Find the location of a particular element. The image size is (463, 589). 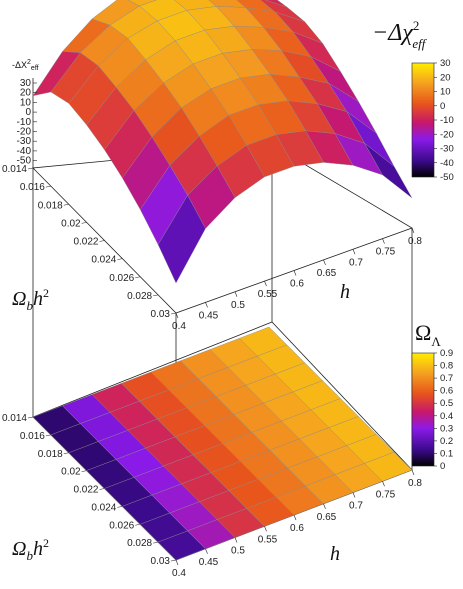

heatmap-colorbar-tick-label: 0.3 is located at coordinates (446, 428).